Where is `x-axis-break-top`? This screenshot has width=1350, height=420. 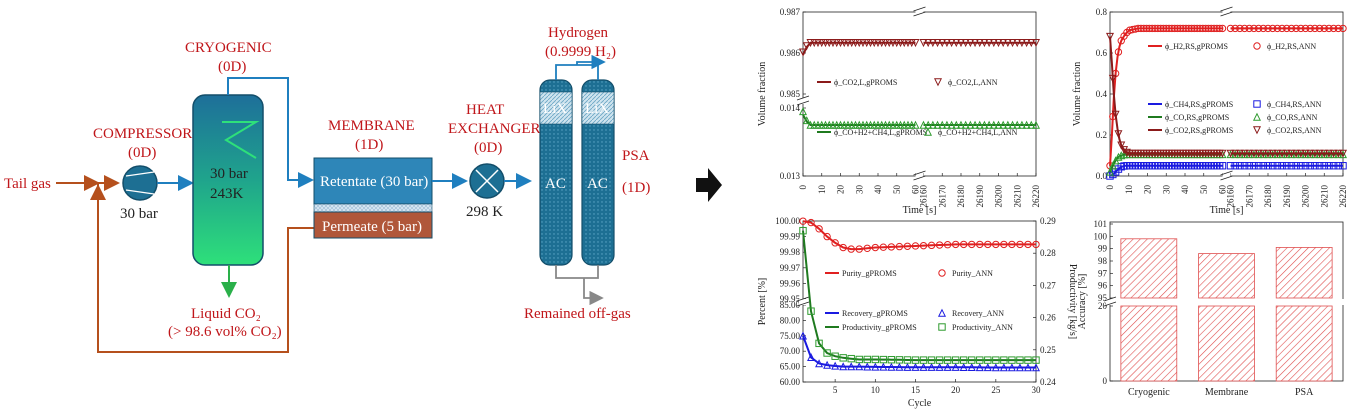 x-axis-break-top is located at coordinates (1226, 11).